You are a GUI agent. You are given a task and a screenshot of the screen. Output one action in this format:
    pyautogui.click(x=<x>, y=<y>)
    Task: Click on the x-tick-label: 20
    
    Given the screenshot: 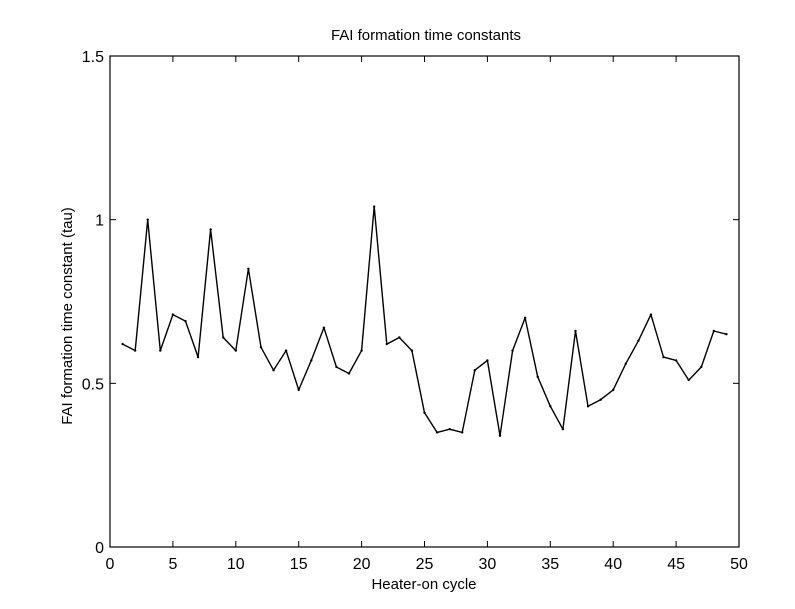 What is the action you would take?
    pyautogui.click(x=362, y=564)
    